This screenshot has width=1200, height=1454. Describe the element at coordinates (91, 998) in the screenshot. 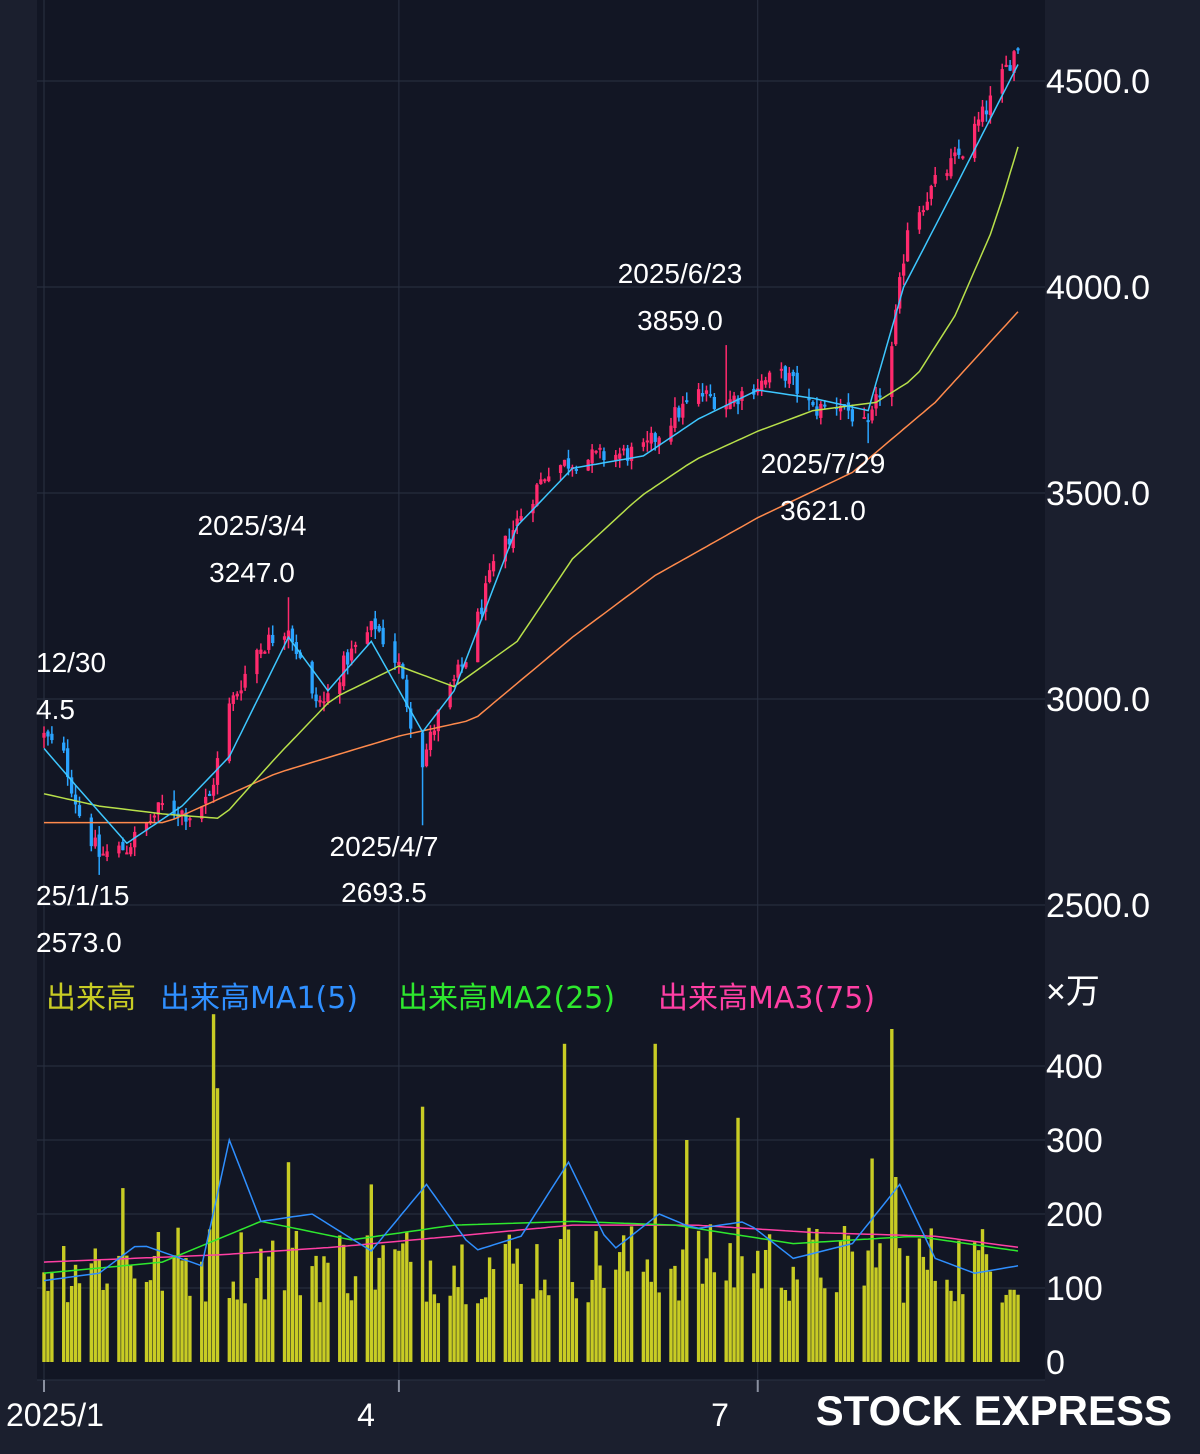

I see `legend-volume: 出来高` at that location.